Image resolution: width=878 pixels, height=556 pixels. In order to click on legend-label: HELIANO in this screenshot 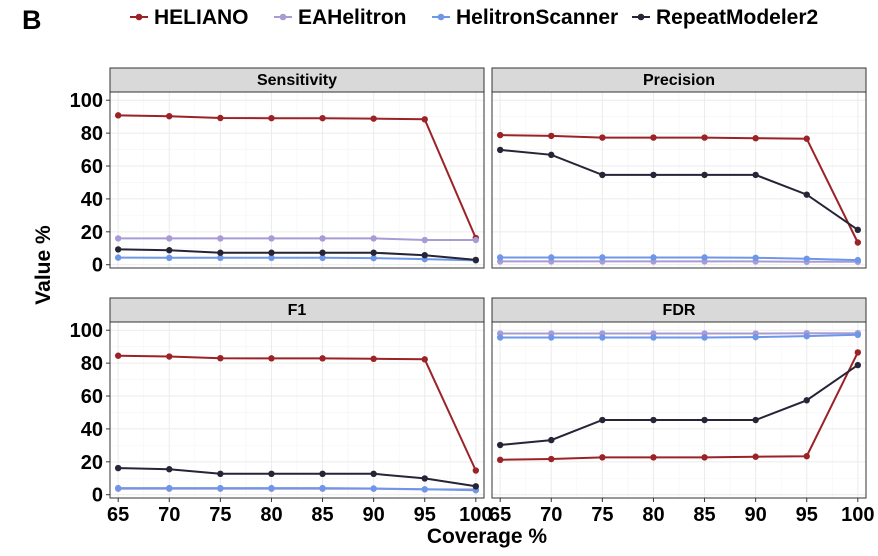, I will do `click(201, 17)`.